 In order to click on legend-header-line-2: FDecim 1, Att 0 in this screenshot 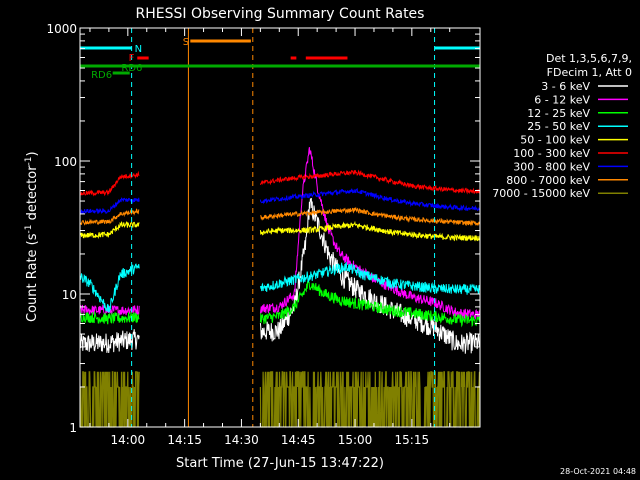, I will do `click(589, 72)`.